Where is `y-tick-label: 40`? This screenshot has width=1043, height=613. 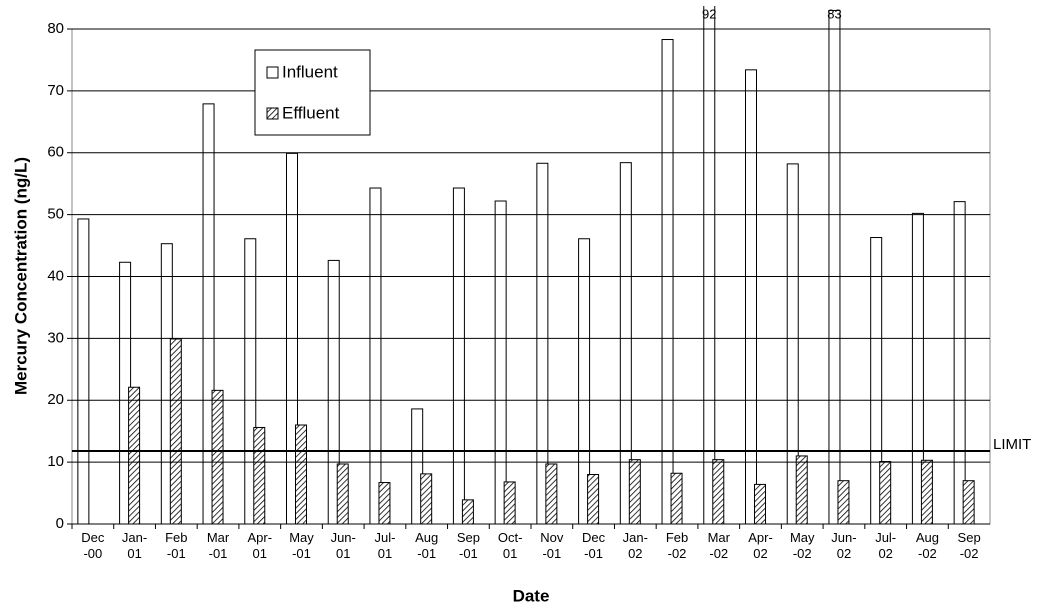
y-tick-label: 40 is located at coordinates (55, 275).